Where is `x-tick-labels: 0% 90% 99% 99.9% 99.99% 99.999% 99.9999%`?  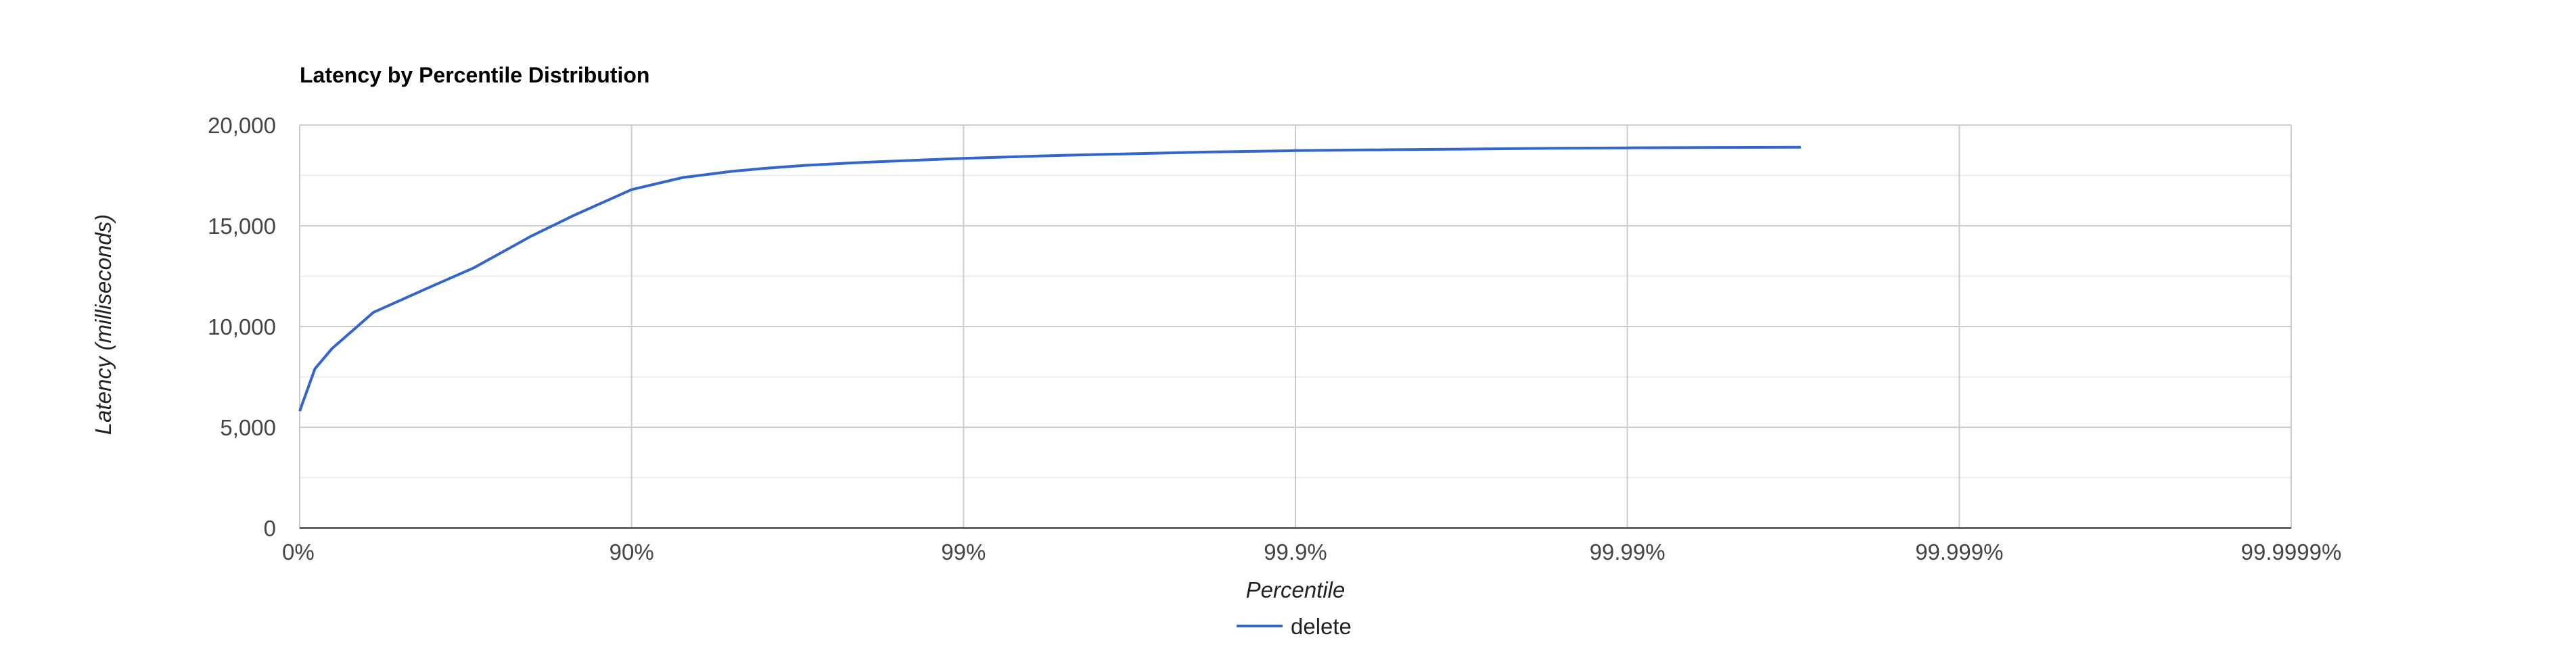
x-tick-labels: 0% 90% 99% 99.9% 99.99% 99.999% 99.9999% is located at coordinates (1311, 551).